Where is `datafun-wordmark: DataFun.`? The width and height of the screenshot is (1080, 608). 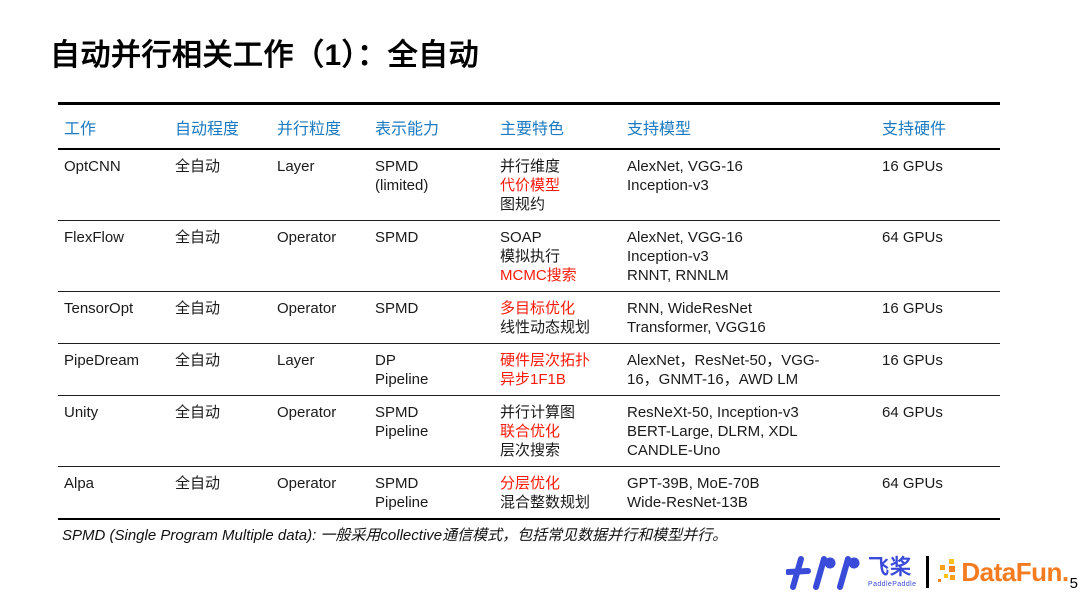 datafun-wordmark: DataFun. is located at coordinates (1015, 571).